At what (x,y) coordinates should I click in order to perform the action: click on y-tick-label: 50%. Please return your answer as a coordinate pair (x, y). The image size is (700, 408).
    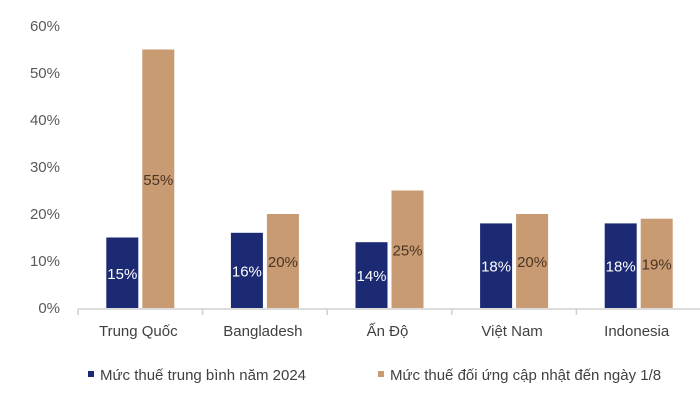
    Looking at the image, I should click on (45, 73).